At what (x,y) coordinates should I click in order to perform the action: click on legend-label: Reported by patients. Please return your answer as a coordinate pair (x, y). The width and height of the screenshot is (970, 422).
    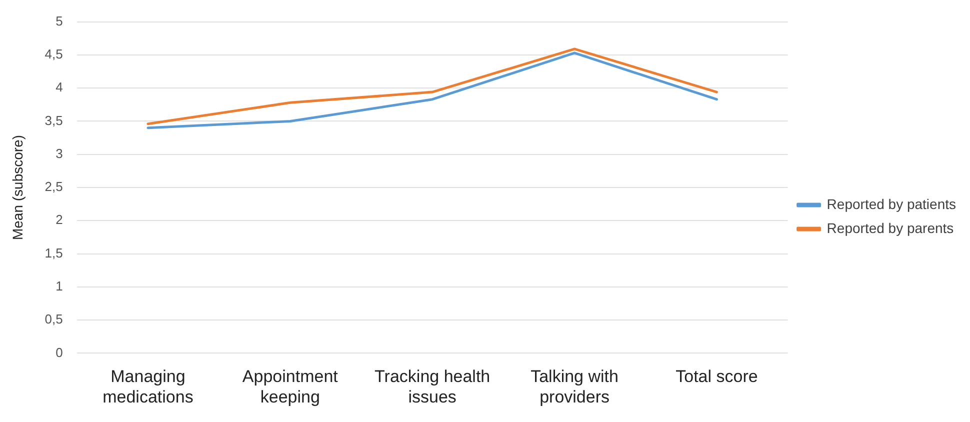
    Looking at the image, I should click on (891, 204).